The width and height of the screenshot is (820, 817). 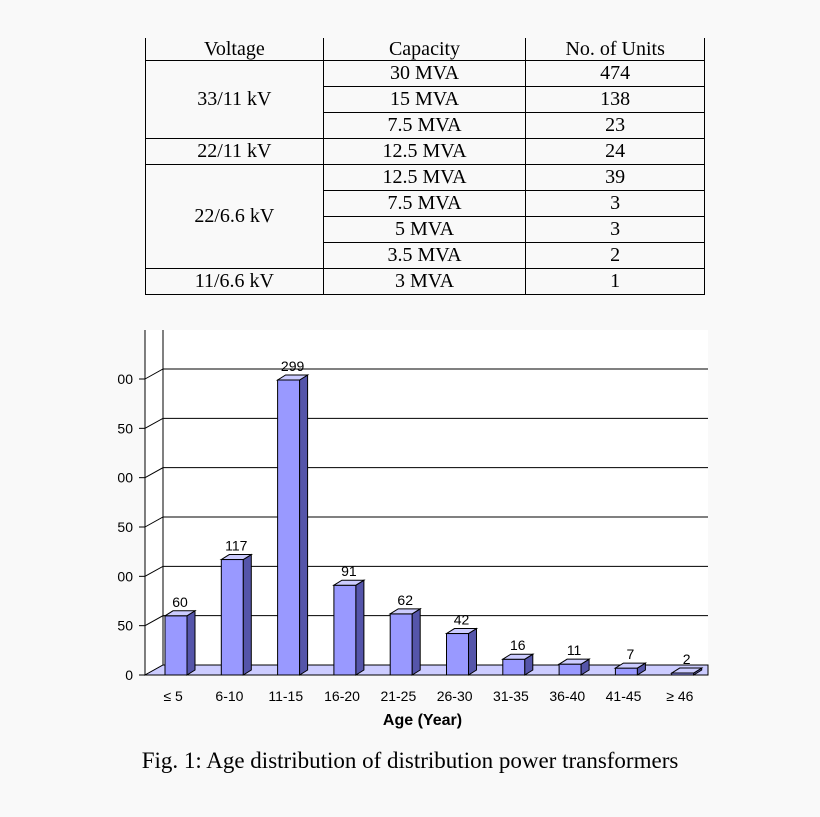 I want to click on table-header-cell: Voltage, so click(x=234, y=49).